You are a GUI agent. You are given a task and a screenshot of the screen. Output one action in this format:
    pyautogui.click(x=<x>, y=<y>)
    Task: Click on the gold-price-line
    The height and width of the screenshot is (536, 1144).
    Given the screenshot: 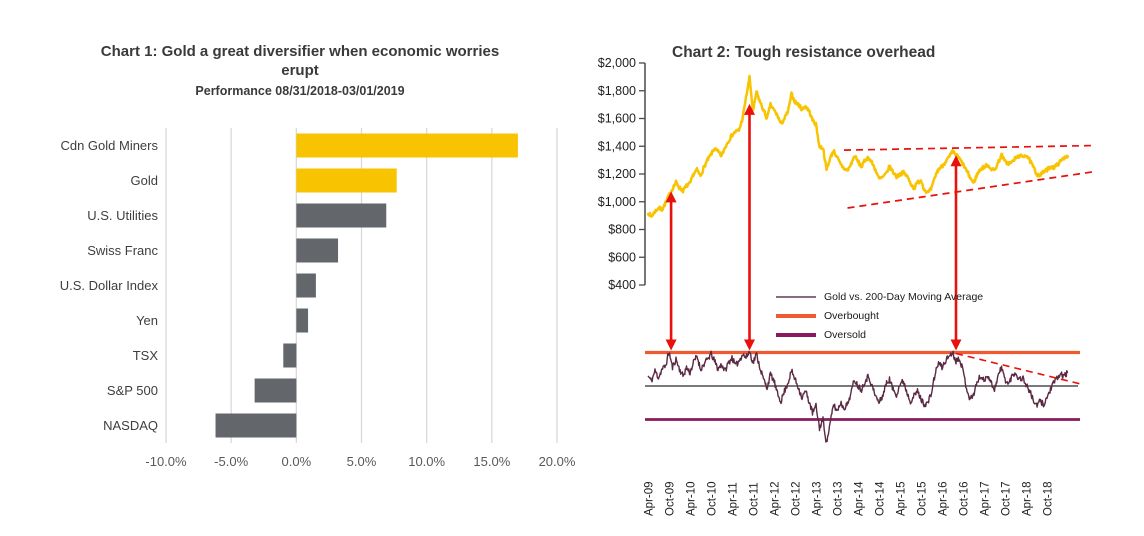 What is the action you would take?
    pyautogui.click(x=858, y=146)
    